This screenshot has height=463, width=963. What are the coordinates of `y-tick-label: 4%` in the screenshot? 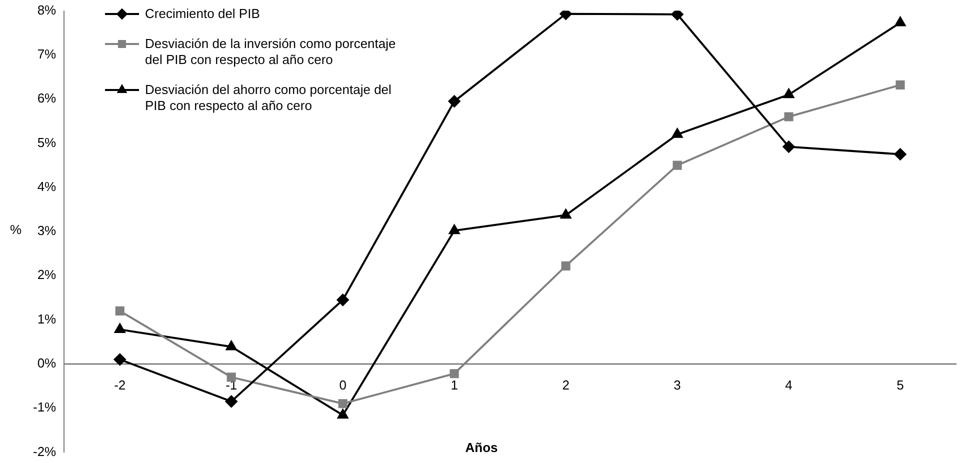 It's located at (47, 186).